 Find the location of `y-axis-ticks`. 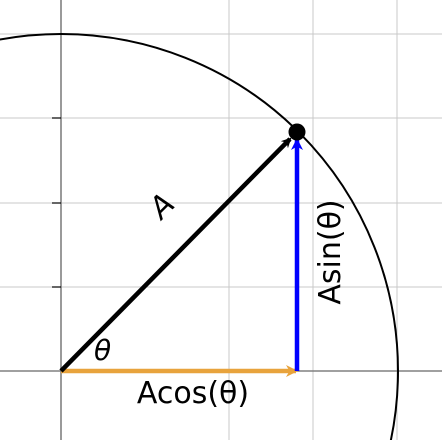

y-axis-ticks is located at coordinates (56, 202).